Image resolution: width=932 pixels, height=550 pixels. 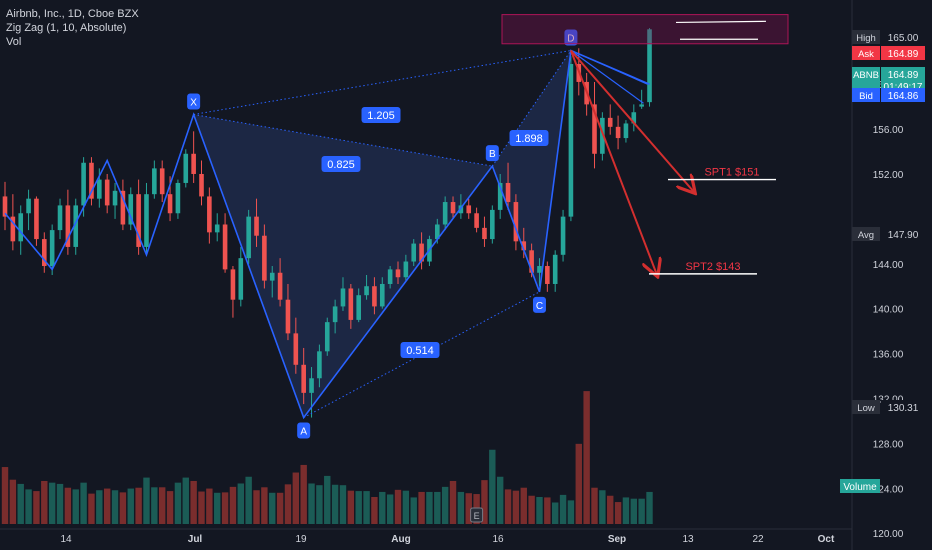 I want to click on earnings-marker: E, so click(x=477, y=515).